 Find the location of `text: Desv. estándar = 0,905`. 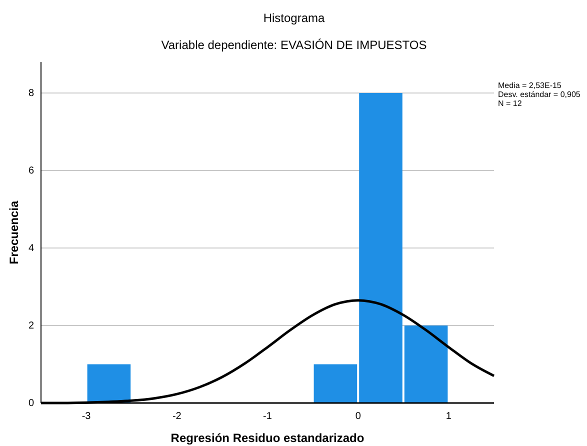

text: Desv. estándar = 0,905 is located at coordinates (539, 94).